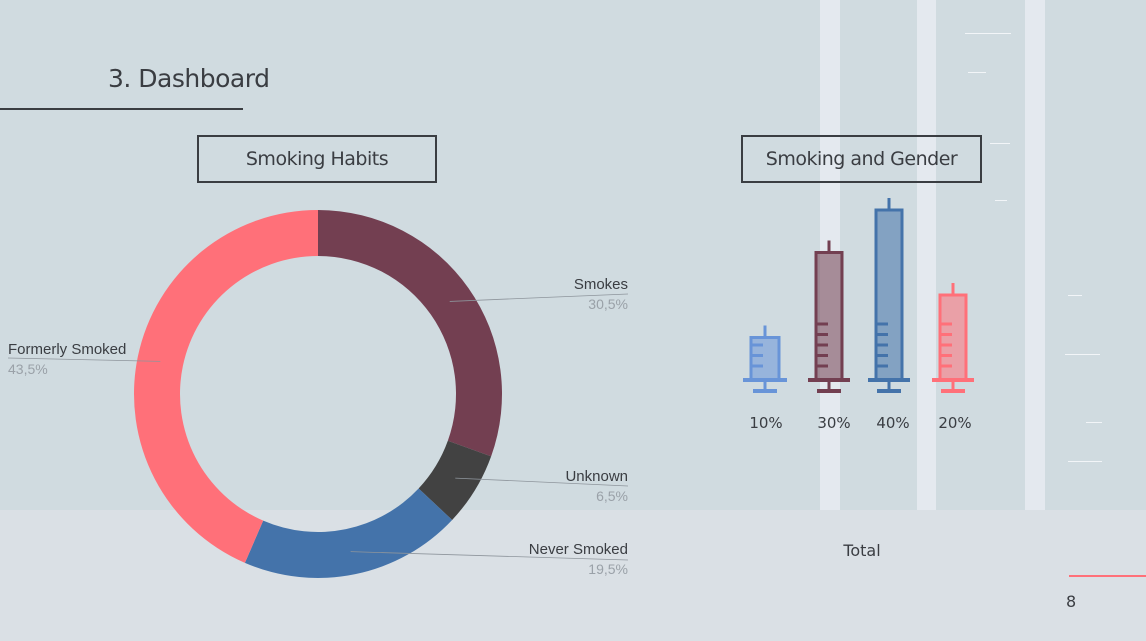 The height and width of the screenshot is (641, 1146). I want to click on syringe-bar-chart, so click(858, 295).